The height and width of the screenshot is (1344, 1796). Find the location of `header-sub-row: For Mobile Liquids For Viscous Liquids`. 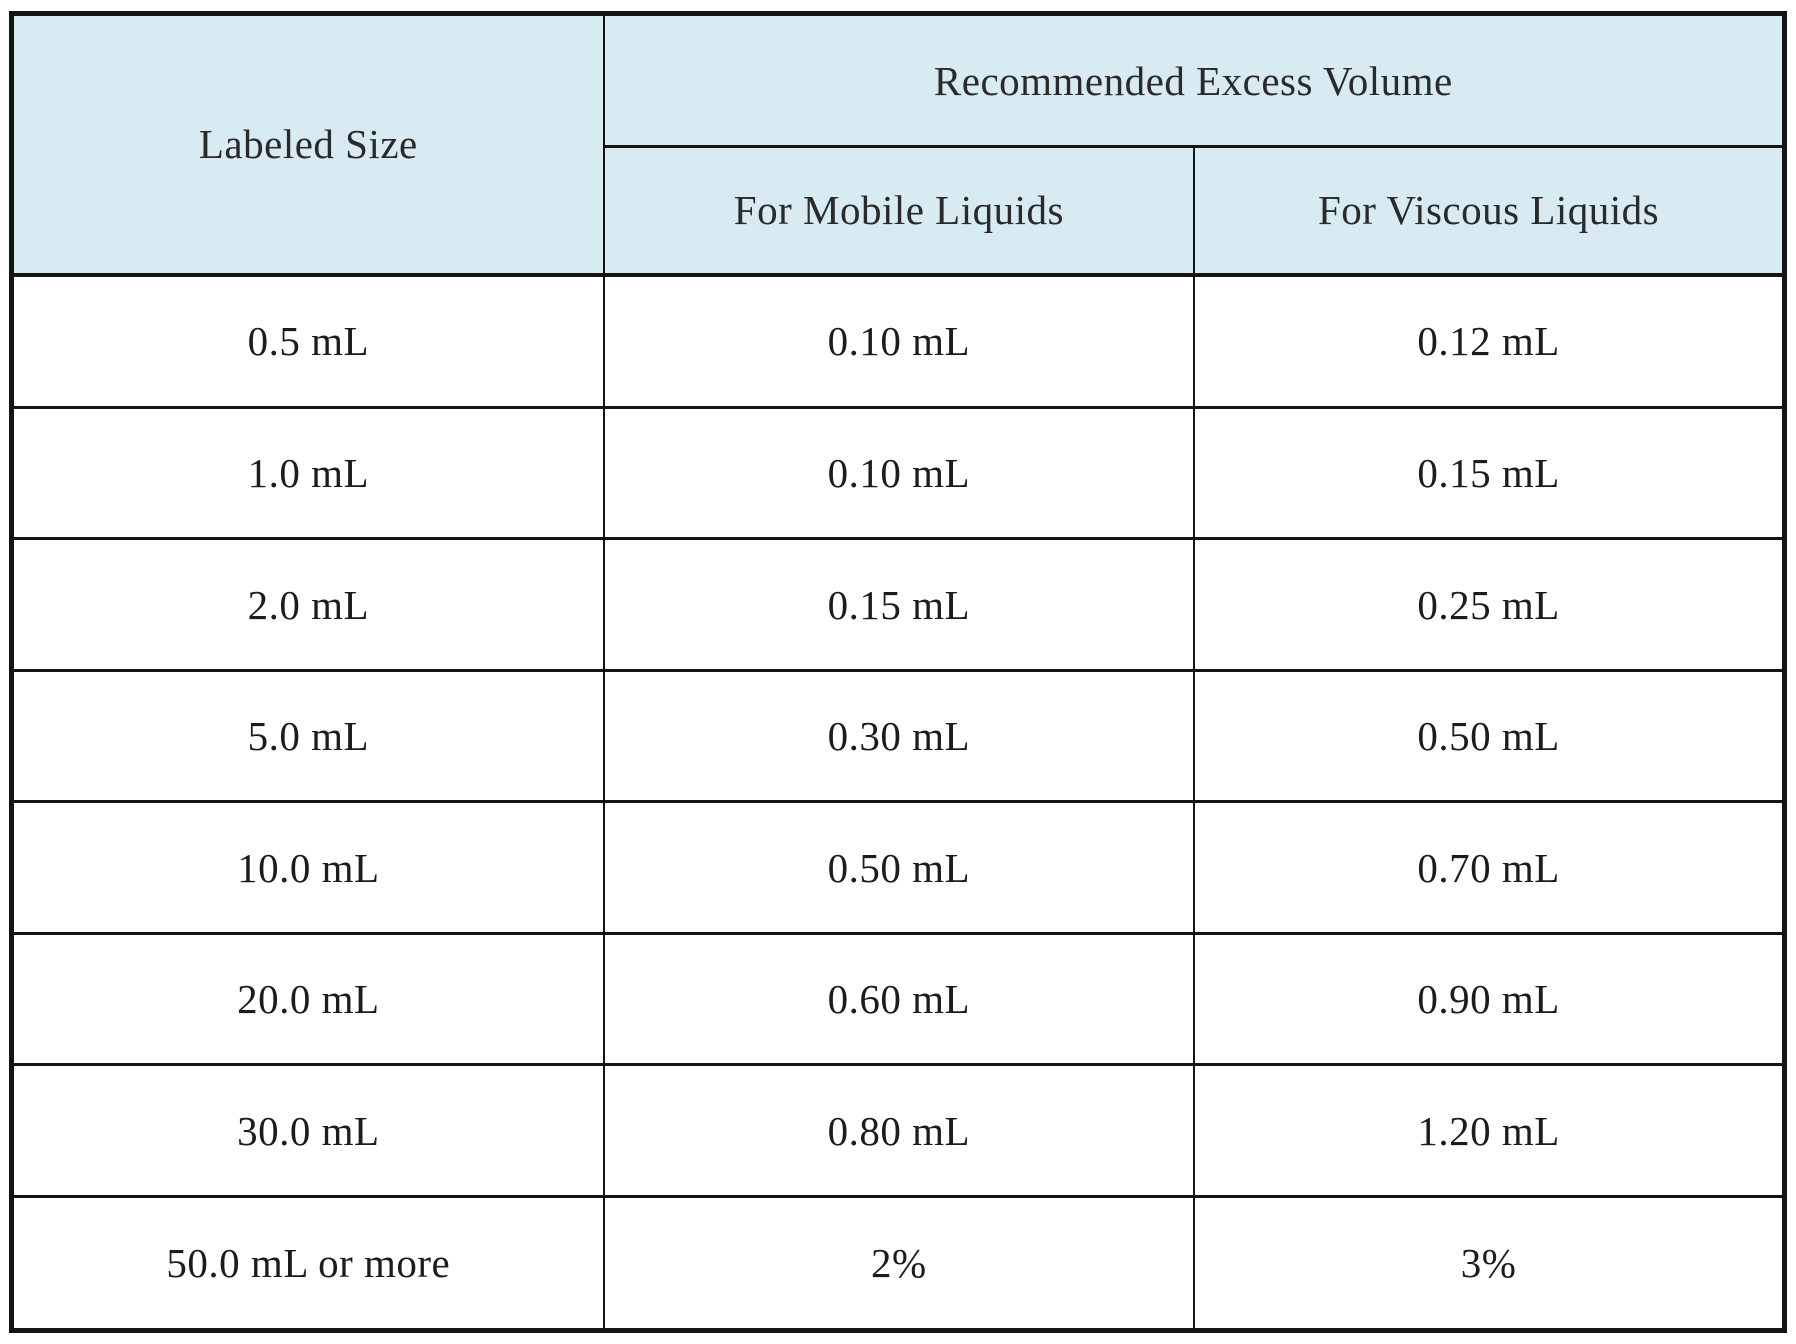

header-sub-row: For Mobile Liquids For Viscous Liquids is located at coordinates (899, 211).